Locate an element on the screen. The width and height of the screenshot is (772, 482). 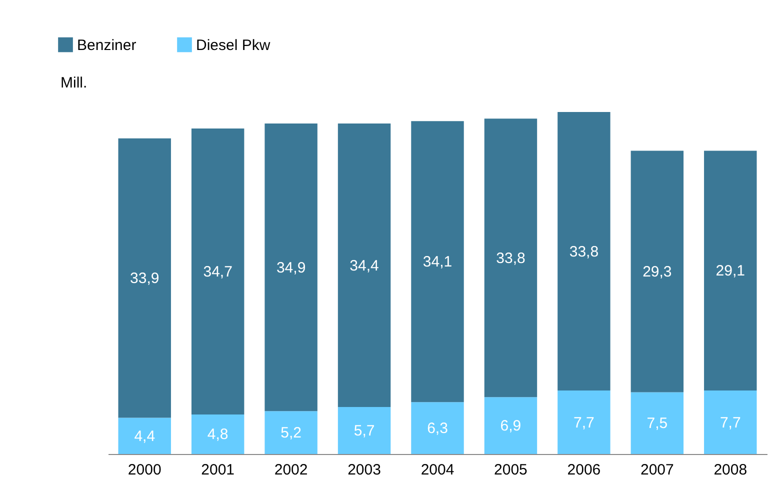
data-label: 4,8 is located at coordinates (217, 435).